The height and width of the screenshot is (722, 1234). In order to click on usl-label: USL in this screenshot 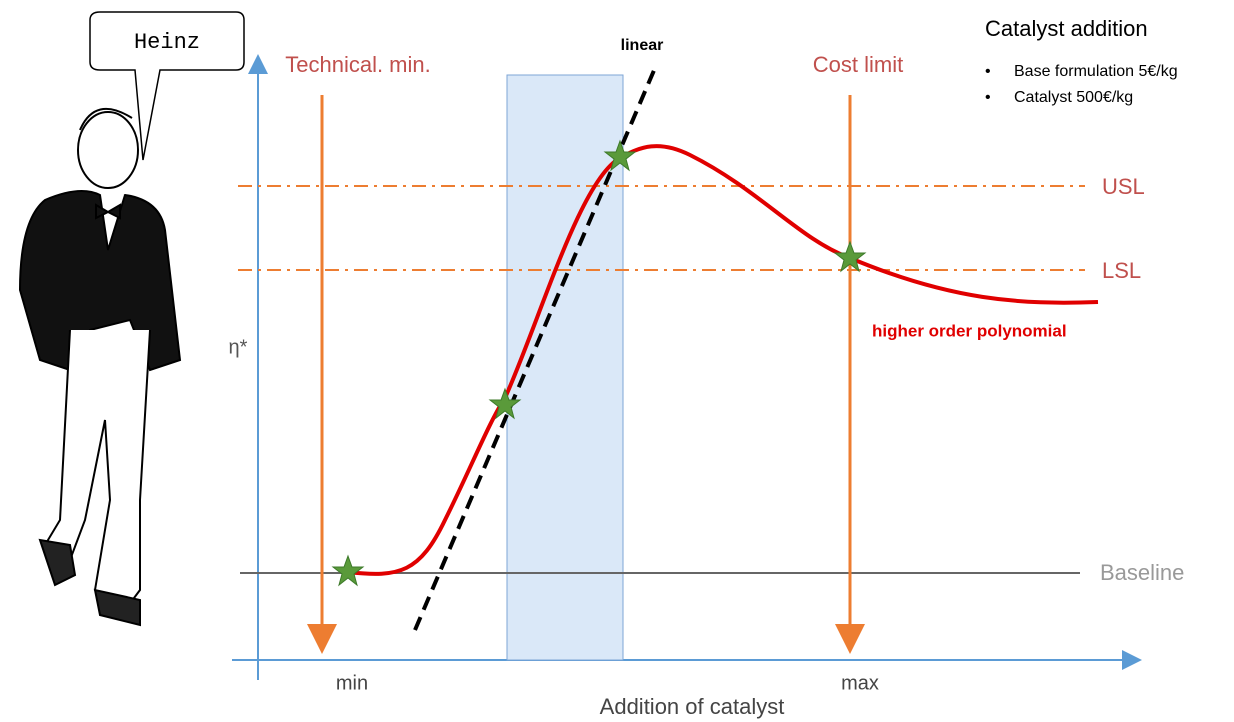, I will do `click(1123, 186)`.